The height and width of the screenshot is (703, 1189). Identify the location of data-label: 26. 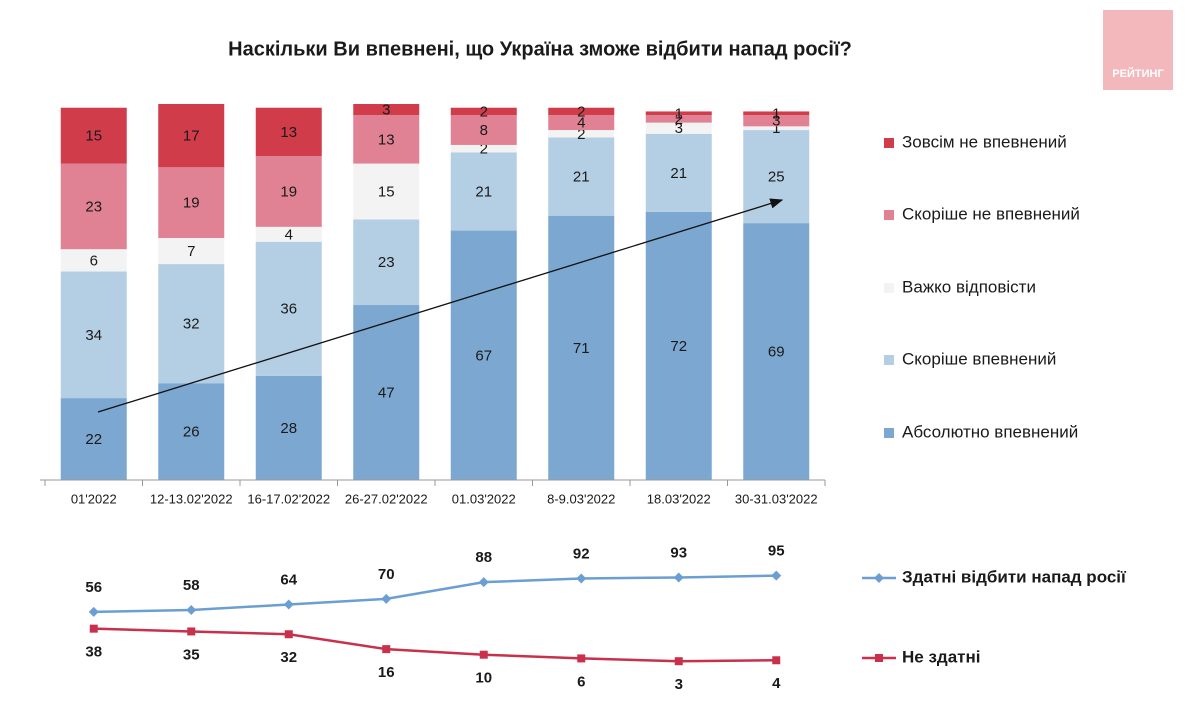
(191, 432).